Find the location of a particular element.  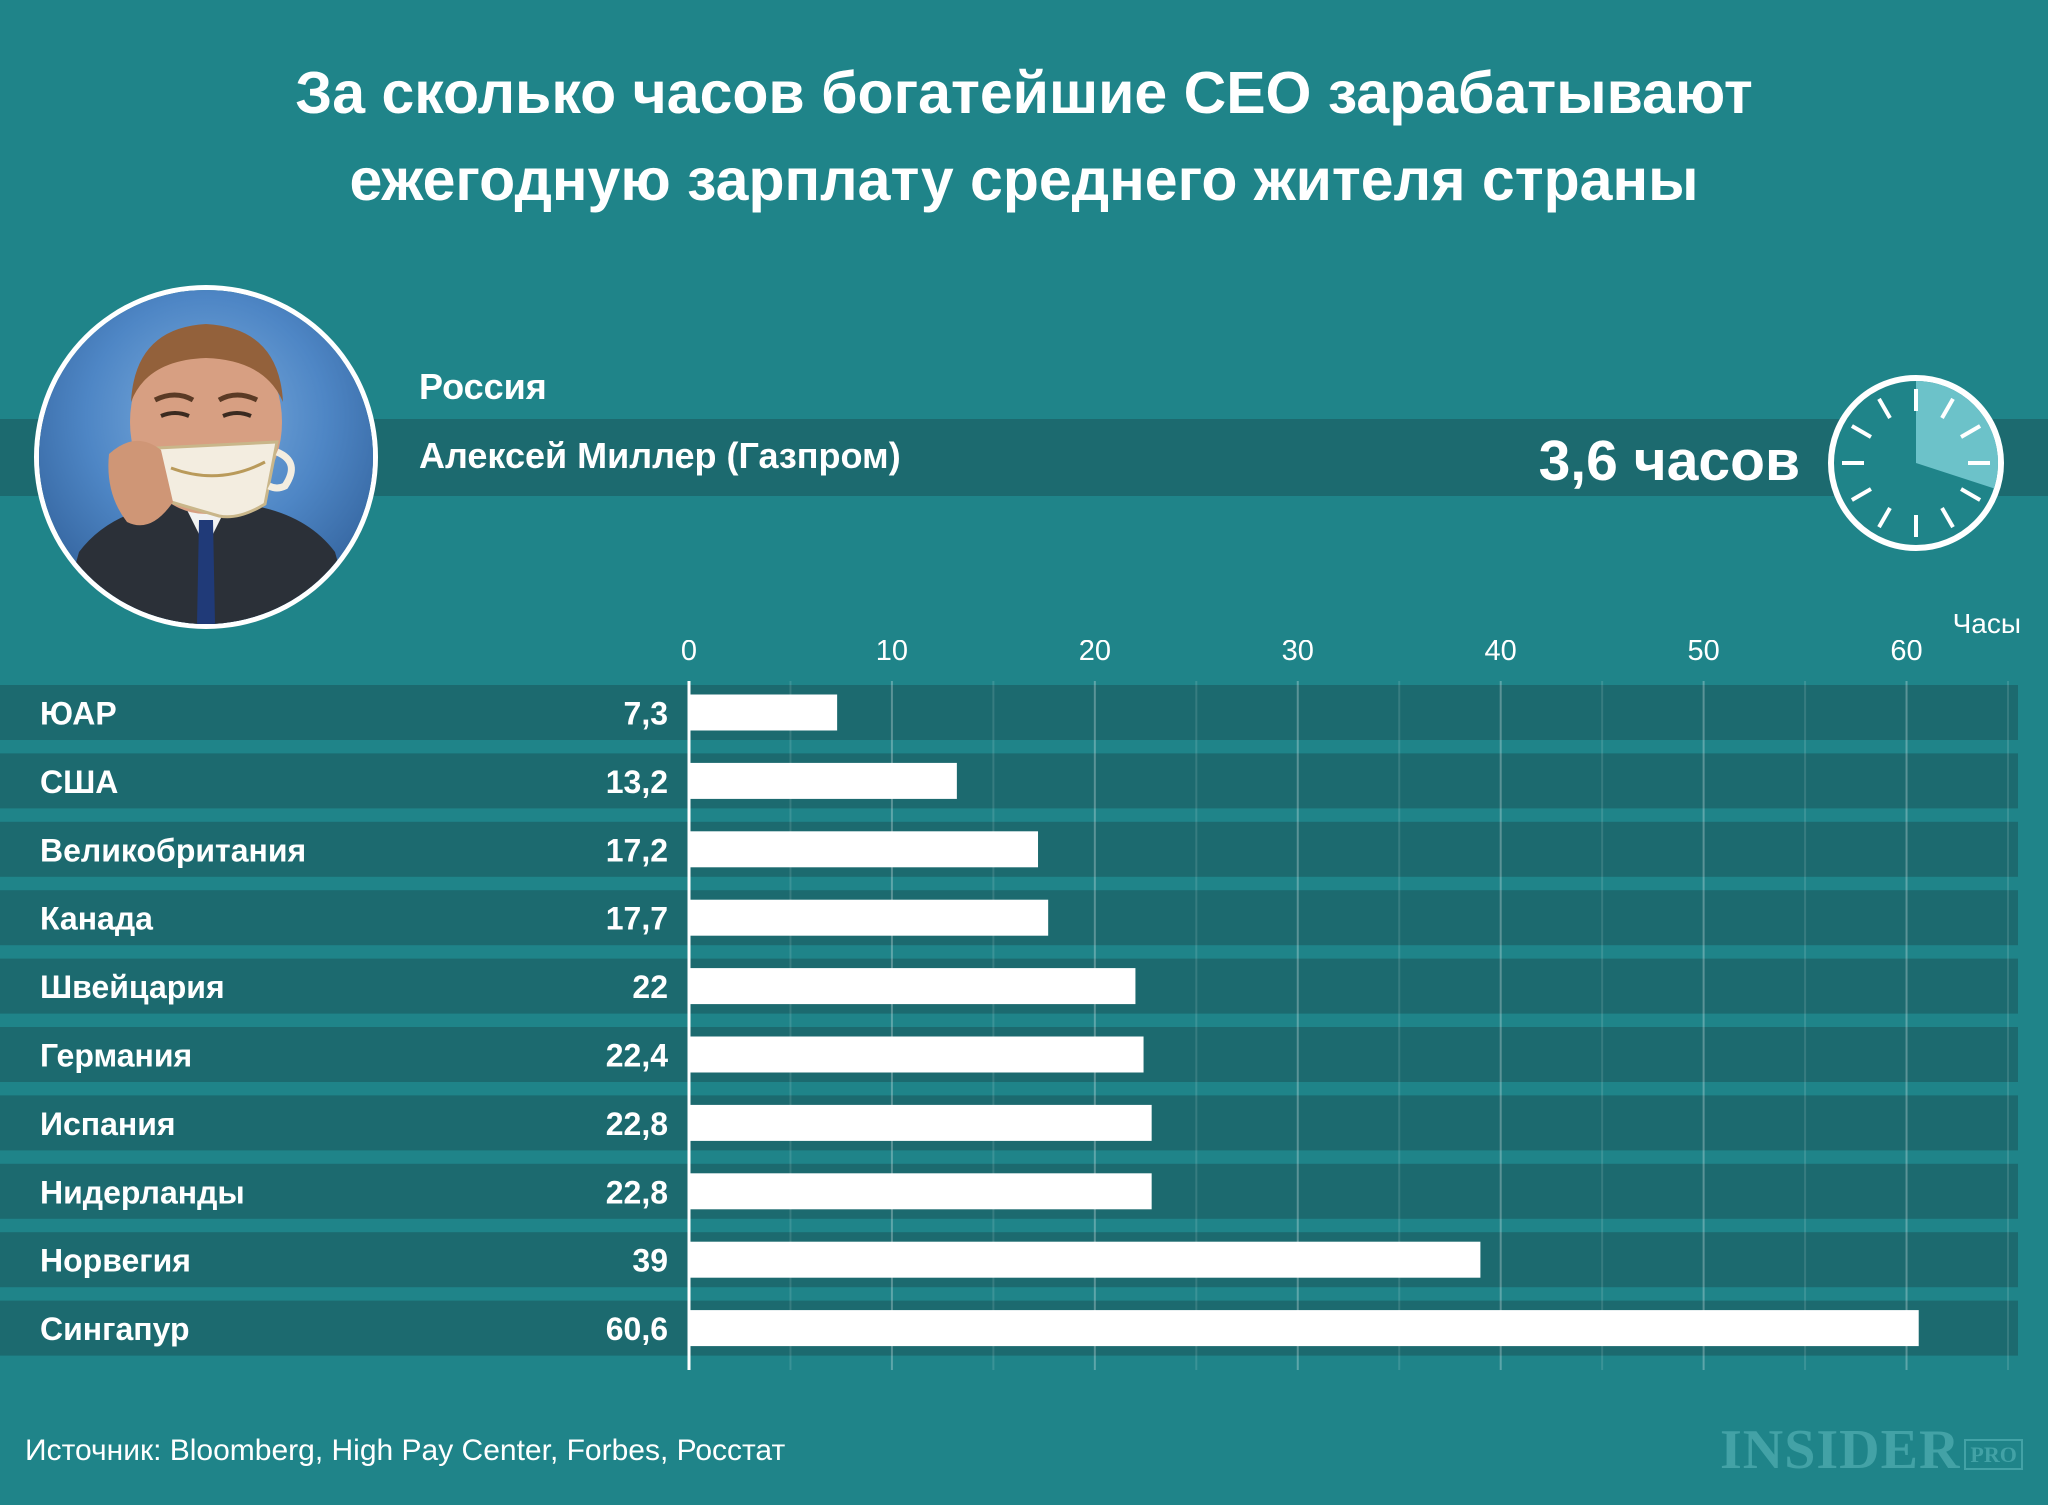

logo-pro-badge: PRO is located at coordinates (1993, 1455).